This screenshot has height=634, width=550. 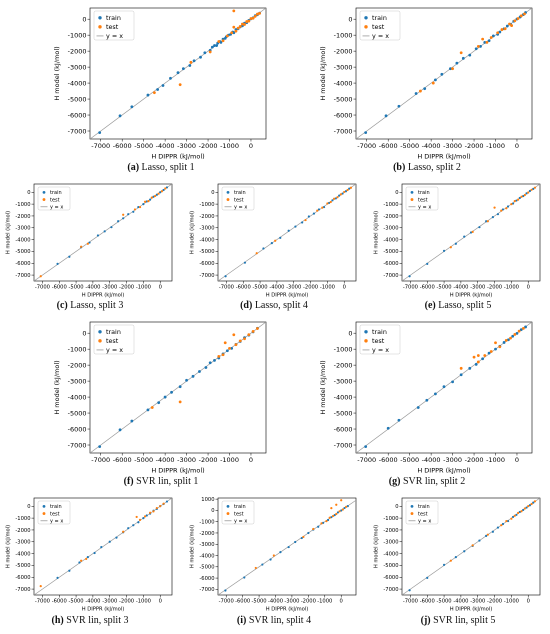 I want to click on caption-text: SVR lin, split 4, so click(x=280, y=620).